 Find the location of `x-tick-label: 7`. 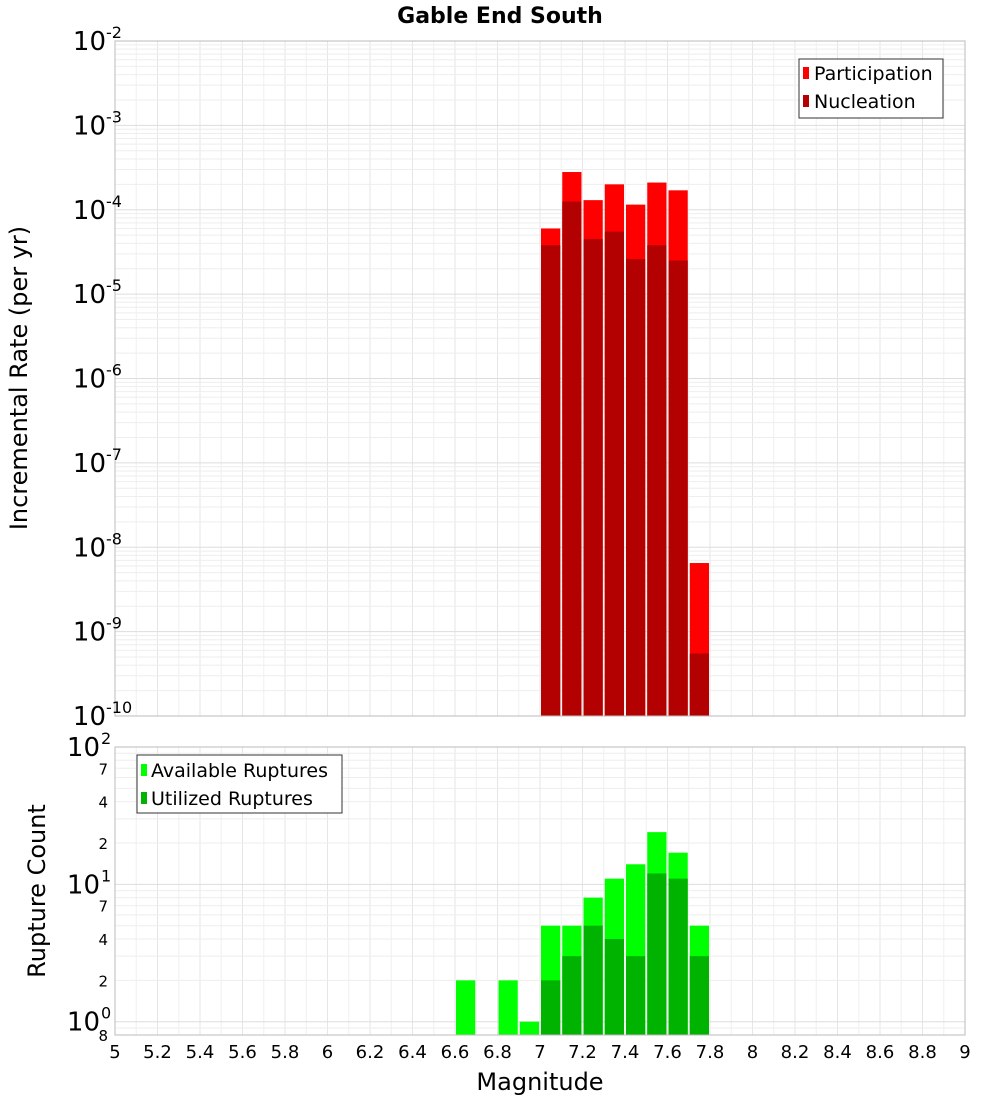

x-tick-label: 7 is located at coordinates (539, 1052).